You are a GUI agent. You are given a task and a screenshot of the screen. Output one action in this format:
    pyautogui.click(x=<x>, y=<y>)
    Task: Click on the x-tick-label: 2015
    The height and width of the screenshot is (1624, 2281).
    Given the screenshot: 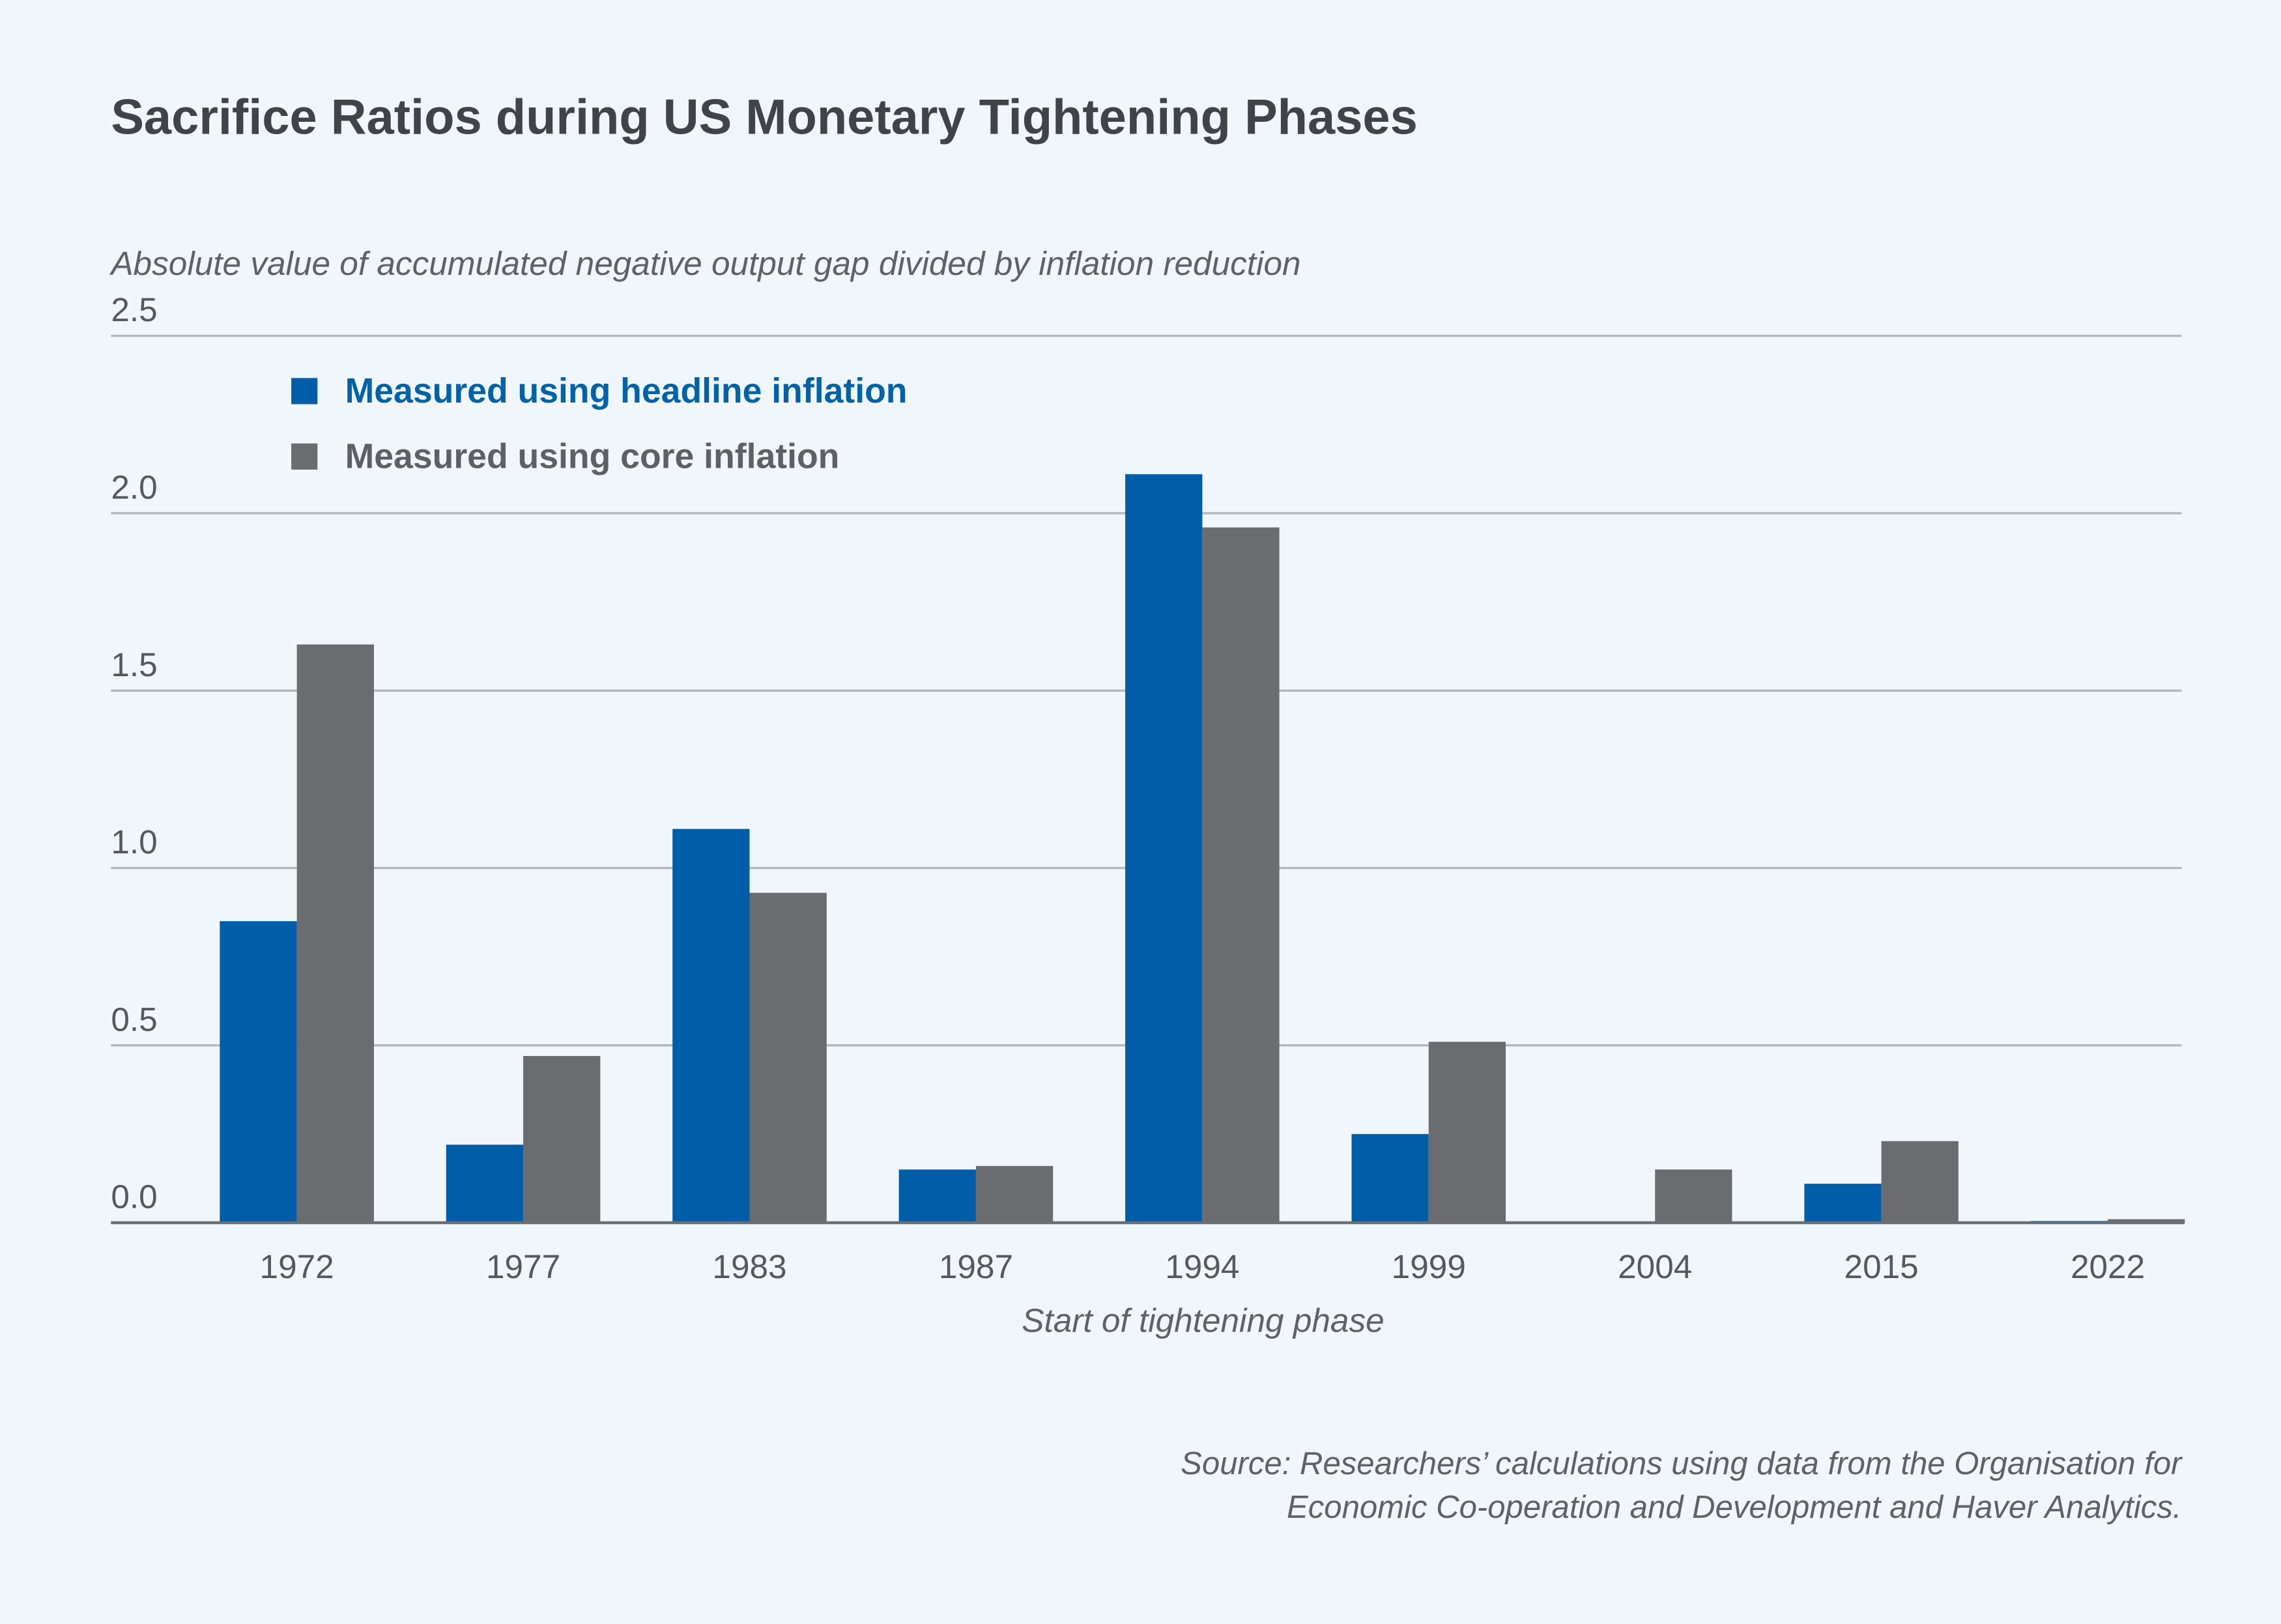 What is the action you would take?
    pyautogui.click(x=1881, y=1266)
    